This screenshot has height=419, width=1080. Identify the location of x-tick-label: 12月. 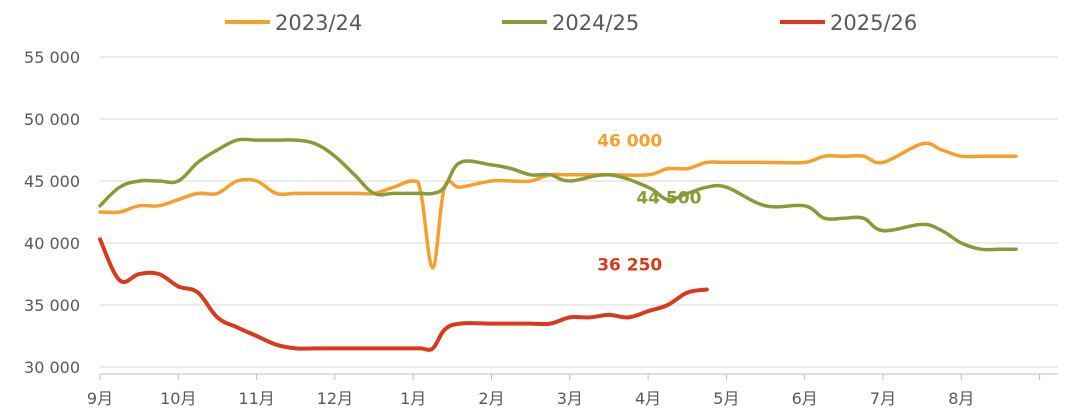
(335, 398).